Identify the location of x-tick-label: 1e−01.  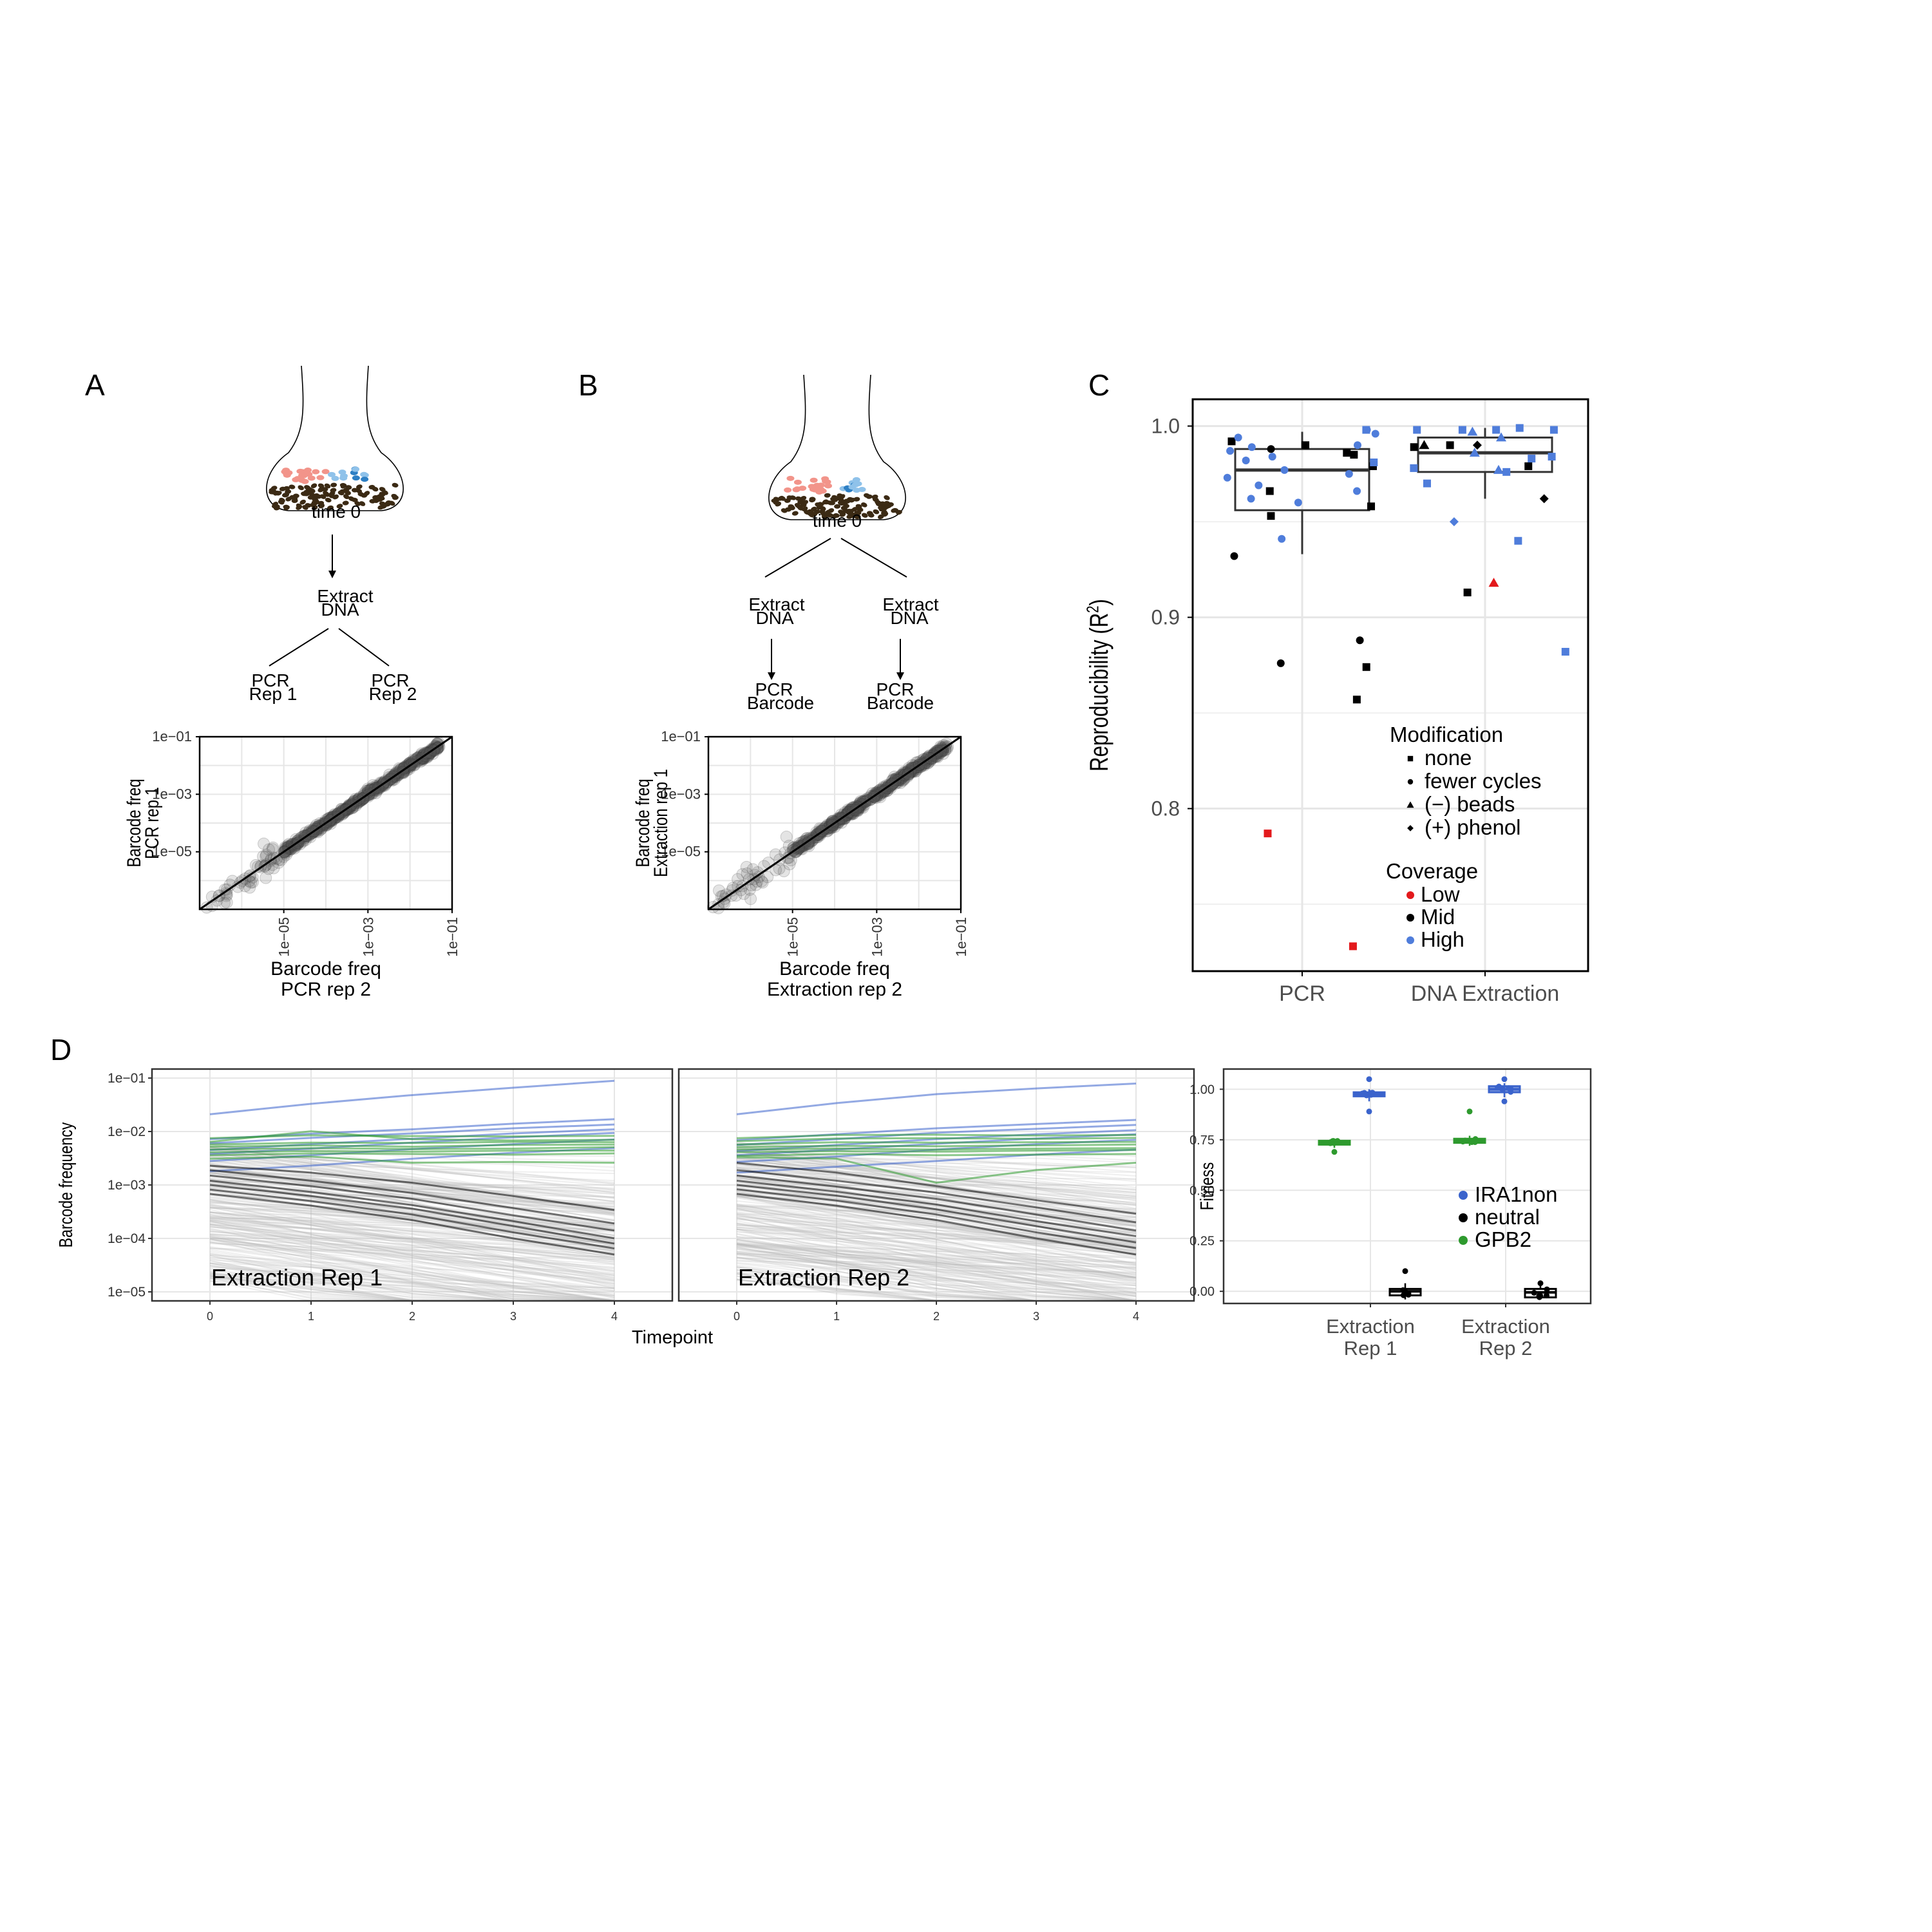
(961, 937).